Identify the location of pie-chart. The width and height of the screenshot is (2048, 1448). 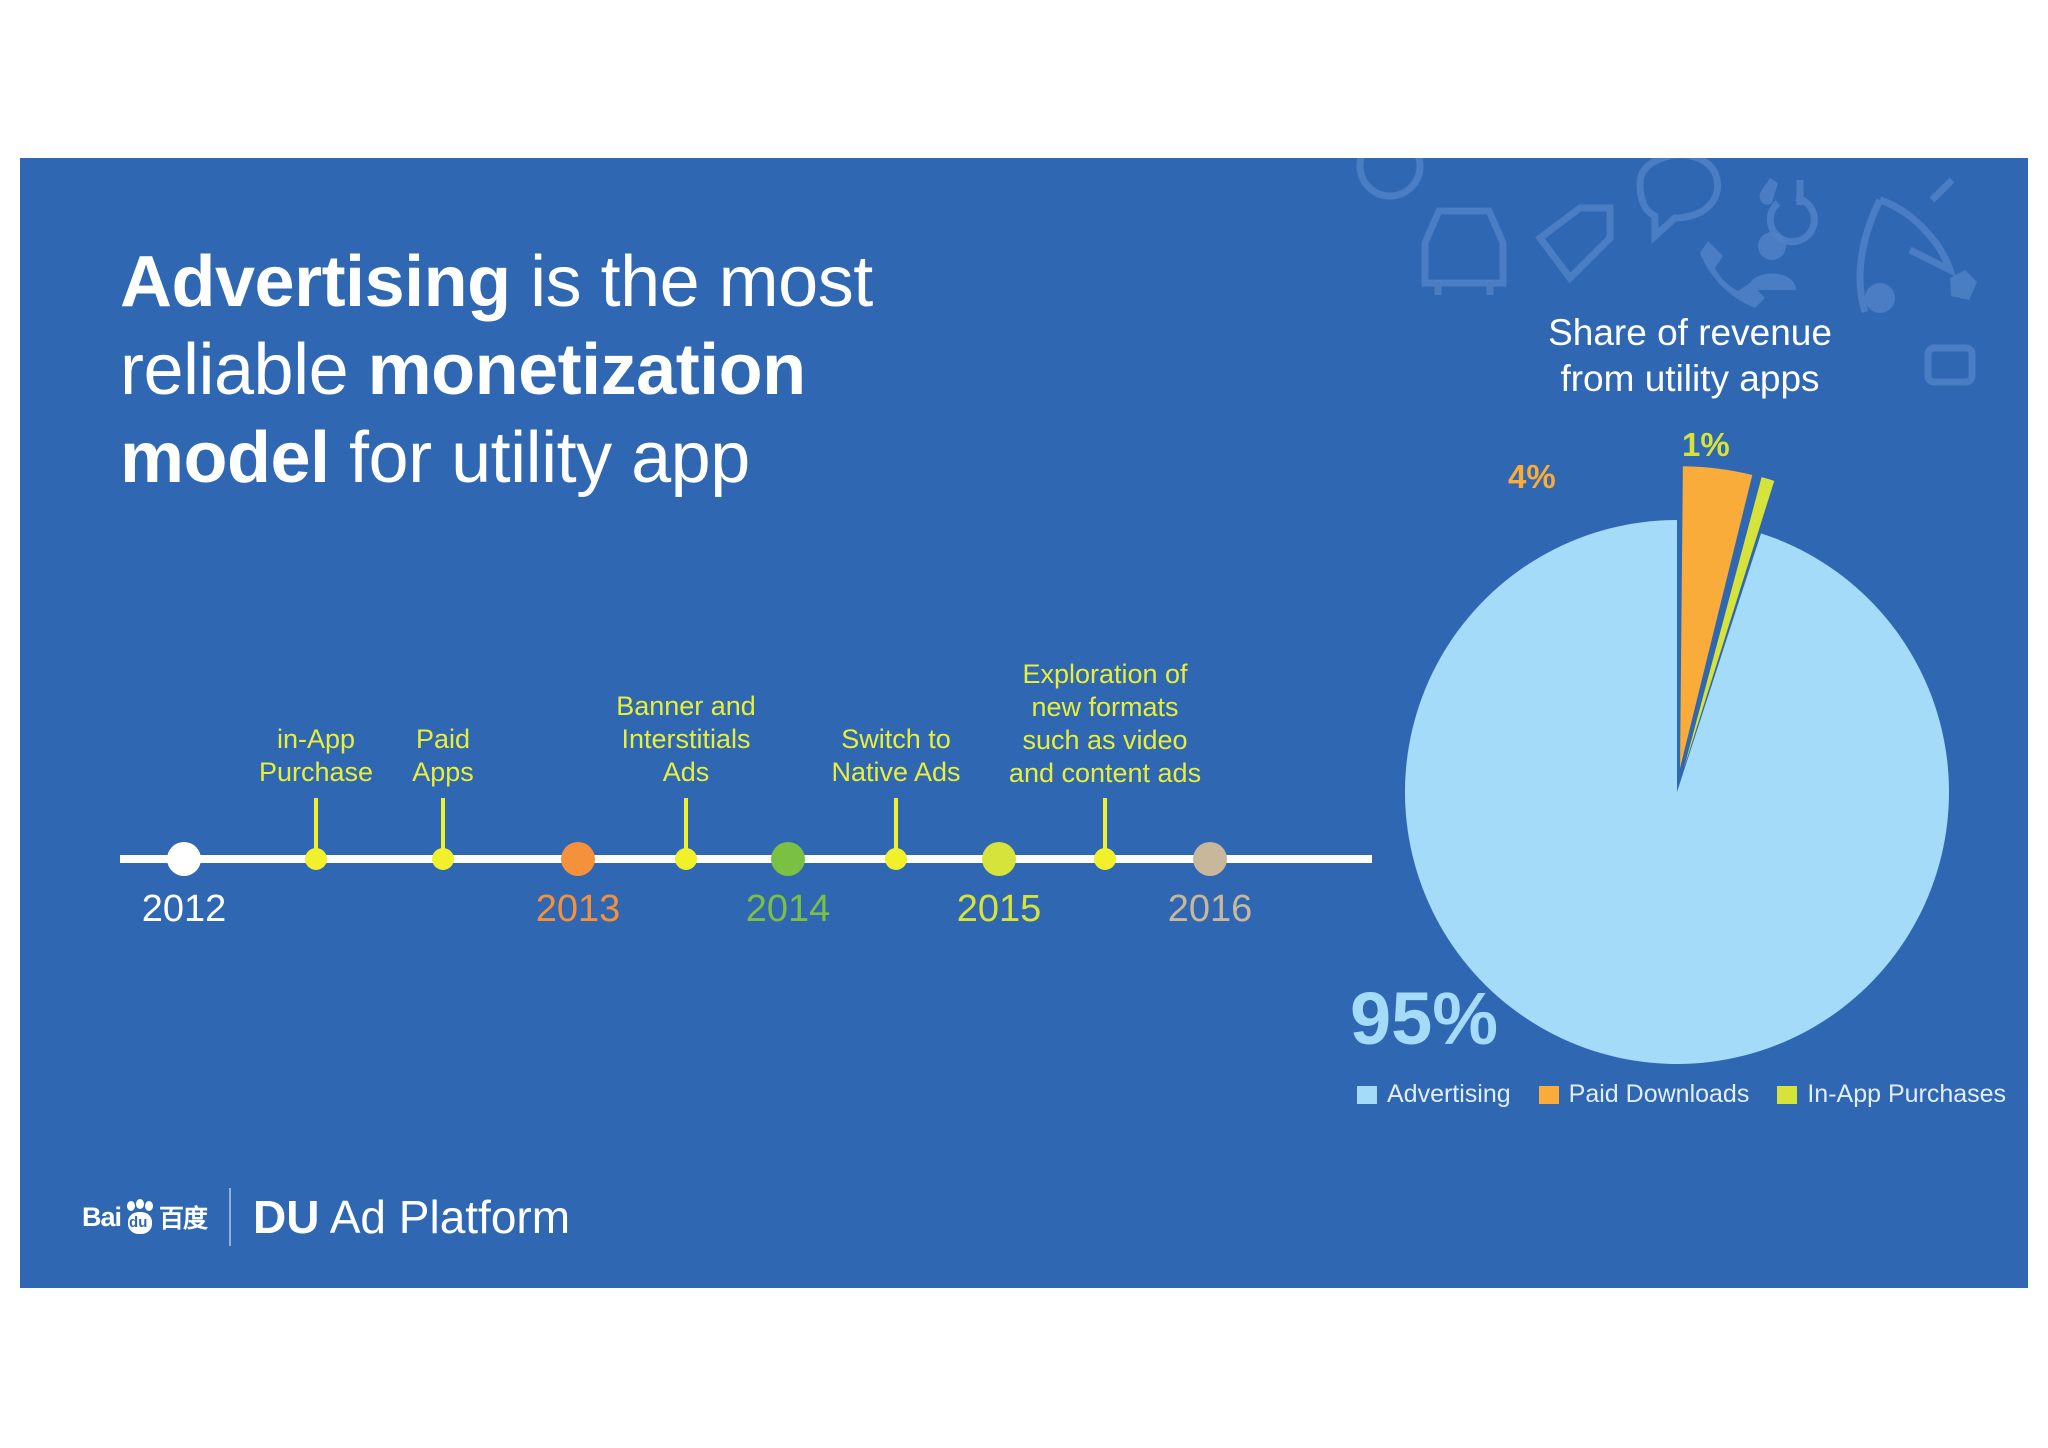
(1677, 765).